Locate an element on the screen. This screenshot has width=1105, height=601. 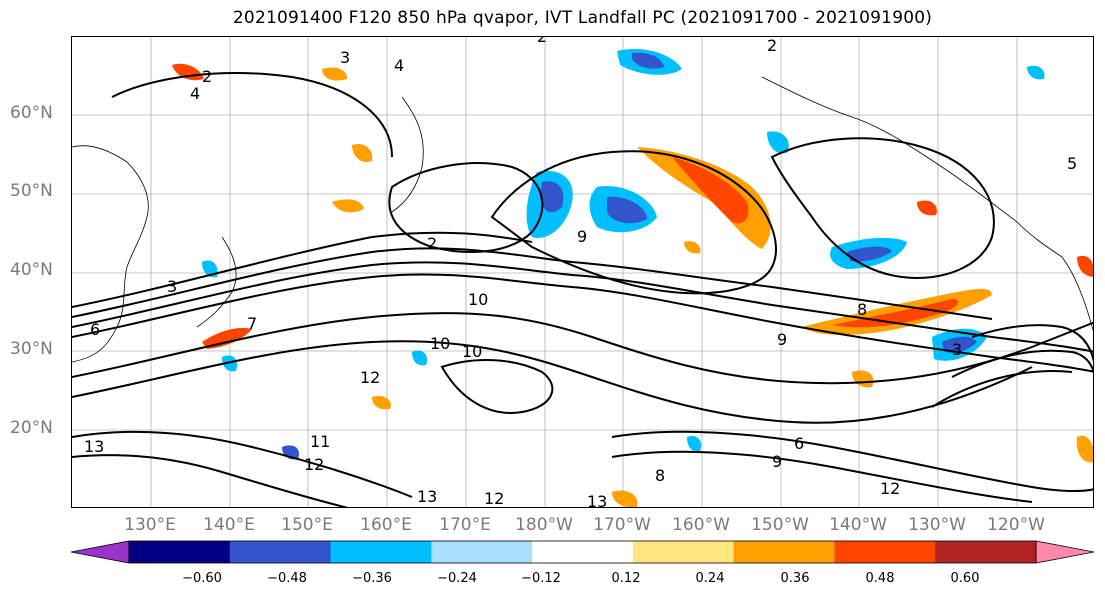
colorbar-tick-label: −0.36 is located at coordinates (372, 578).